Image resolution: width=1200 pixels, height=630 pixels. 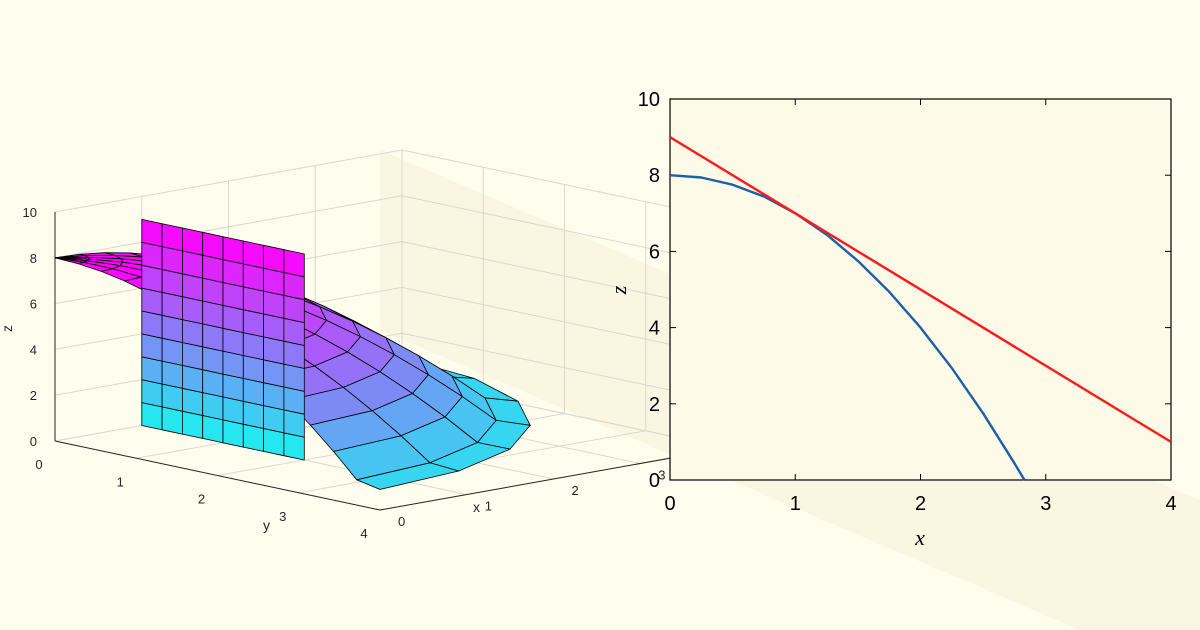 What do you see at coordinates (654, 176) in the screenshot?
I see `y-tick-label: 8` at bounding box center [654, 176].